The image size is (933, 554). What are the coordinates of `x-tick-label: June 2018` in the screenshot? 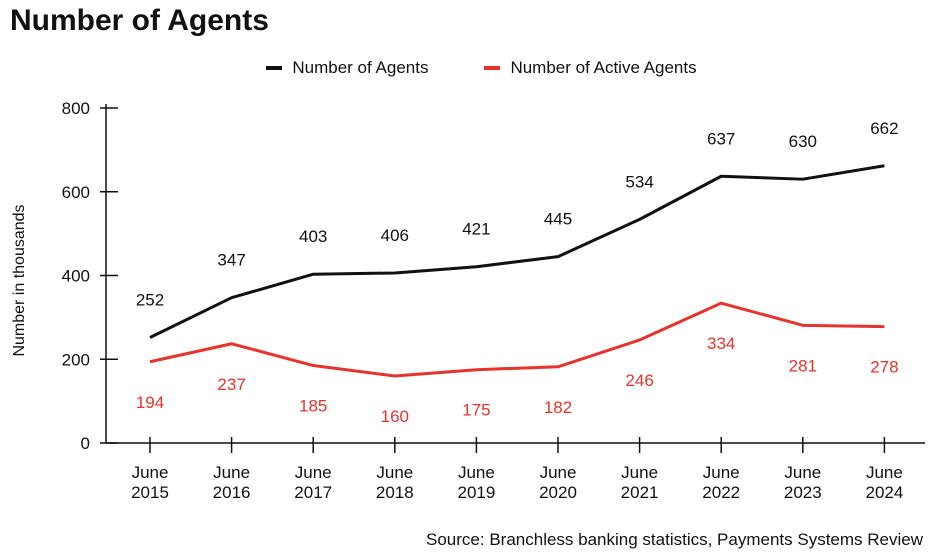 It's located at (395, 482).